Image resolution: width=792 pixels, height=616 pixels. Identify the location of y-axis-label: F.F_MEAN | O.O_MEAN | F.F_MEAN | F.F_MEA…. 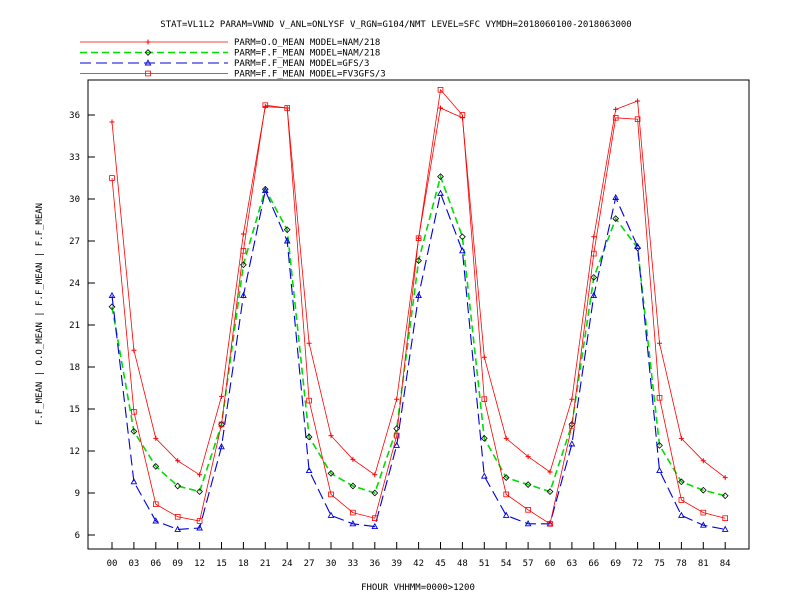
(40, 314).